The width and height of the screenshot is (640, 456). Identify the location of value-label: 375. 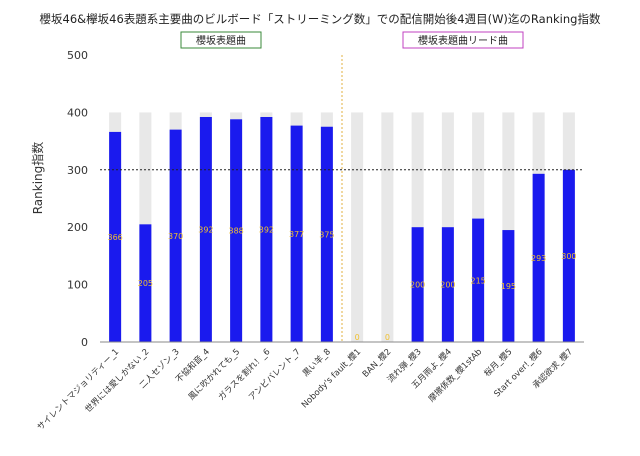
(326, 234).